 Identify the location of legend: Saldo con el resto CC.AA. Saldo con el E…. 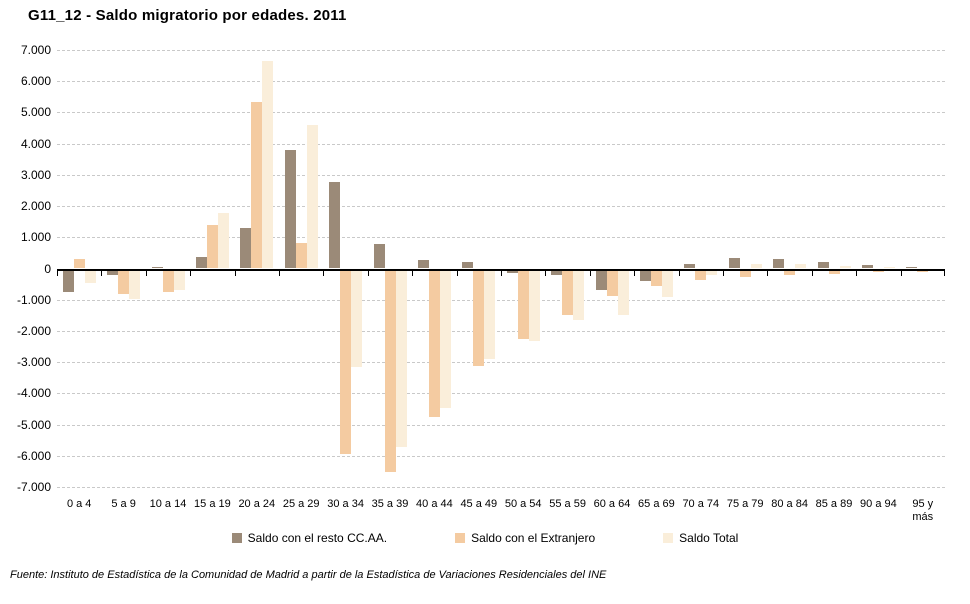
(485, 538).